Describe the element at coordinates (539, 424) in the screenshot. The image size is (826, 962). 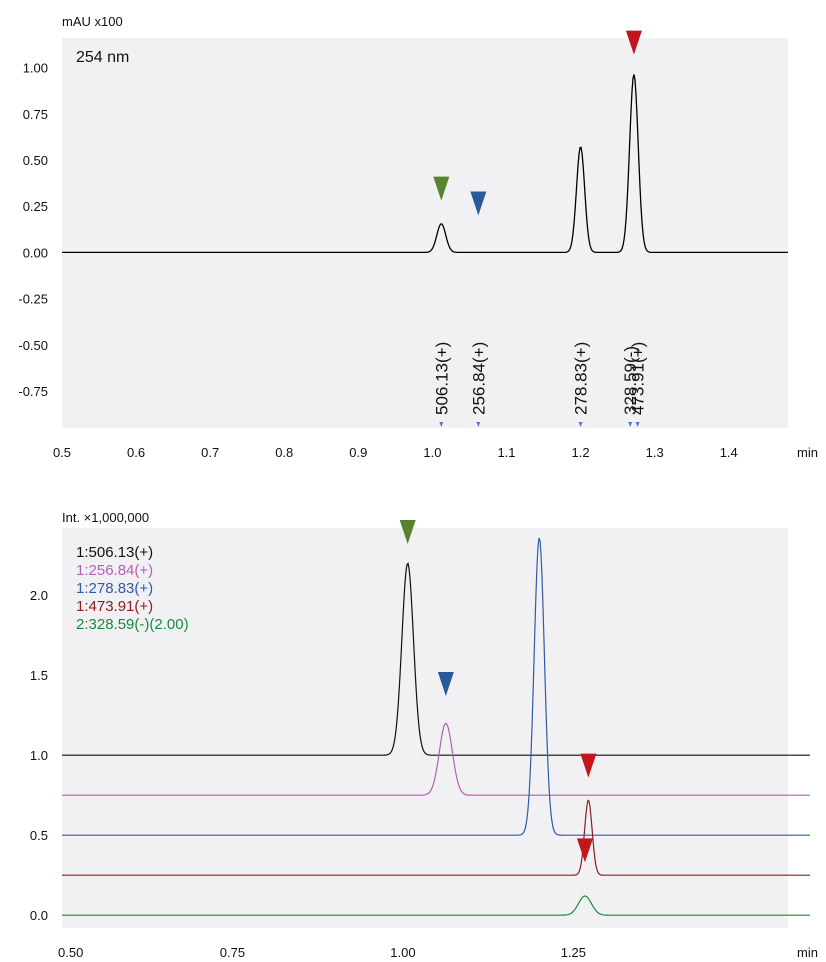
I see `uv-mass-tick-markers` at that location.